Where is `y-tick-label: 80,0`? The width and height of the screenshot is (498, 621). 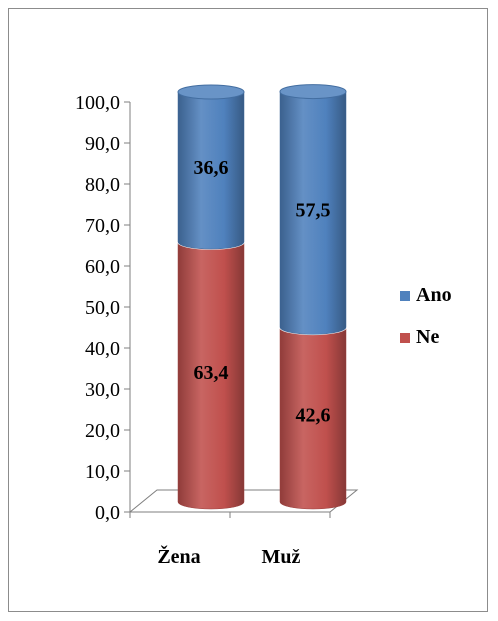 y-tick-label: 80,0 is located at coordinates (102, 185).